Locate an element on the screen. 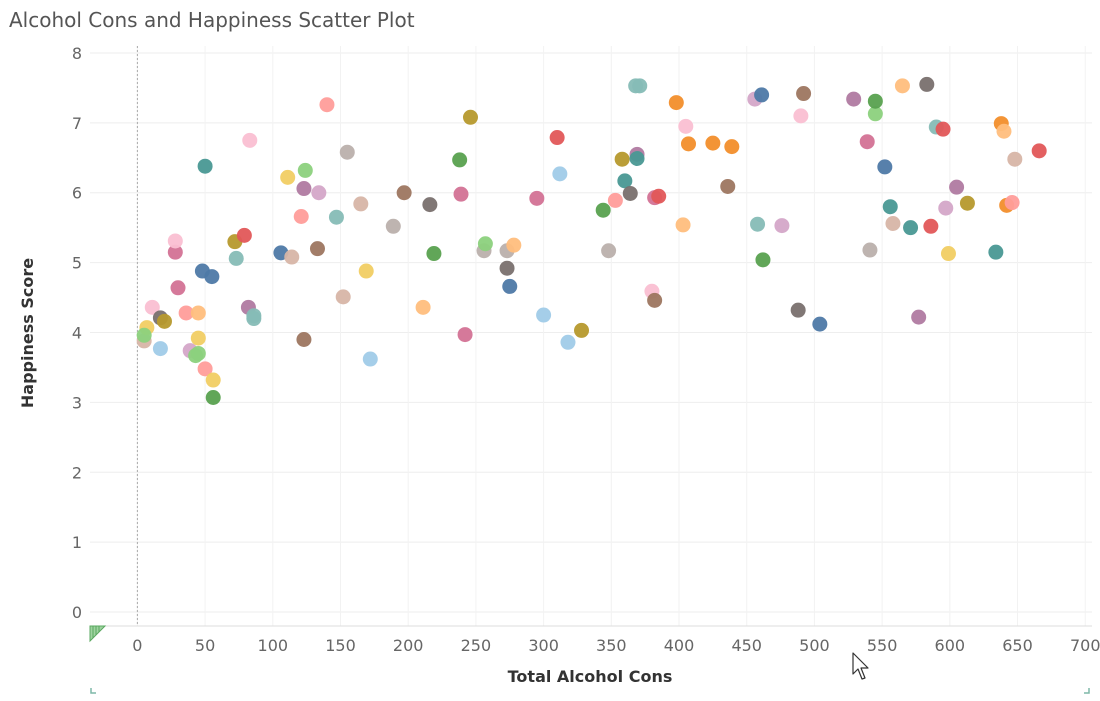 Image resolution: width=1100 pixels, height=701 pixels. drag-handle-icon is located at coordinates (98, 634).